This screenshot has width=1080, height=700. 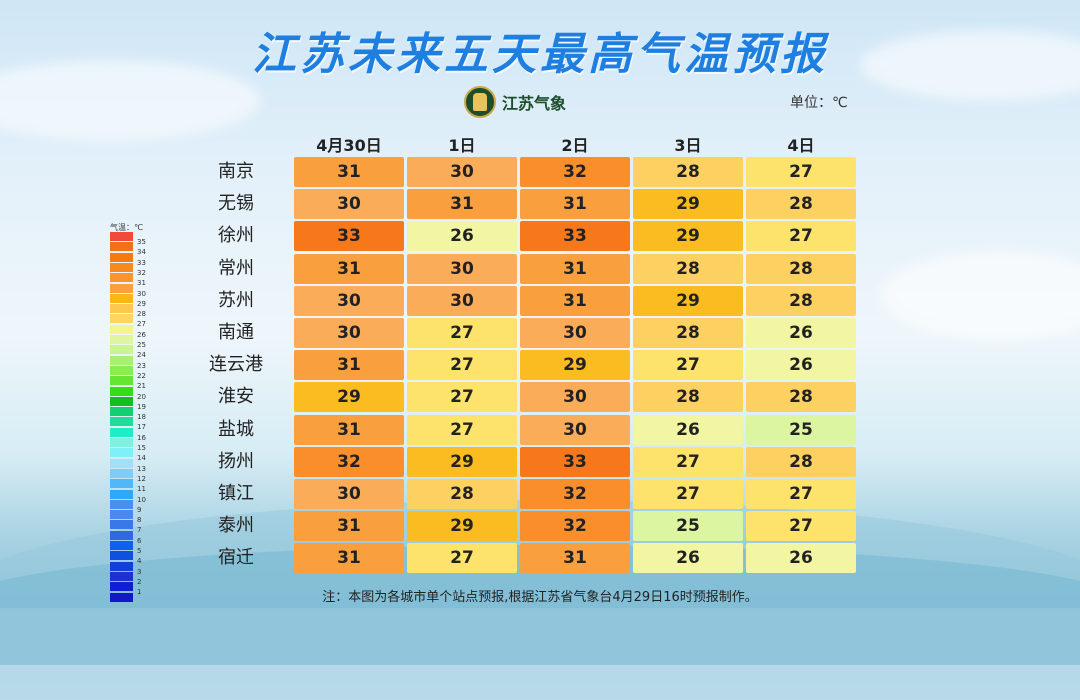 I want to click on legend-label: 12, so click(x=141, y=478).